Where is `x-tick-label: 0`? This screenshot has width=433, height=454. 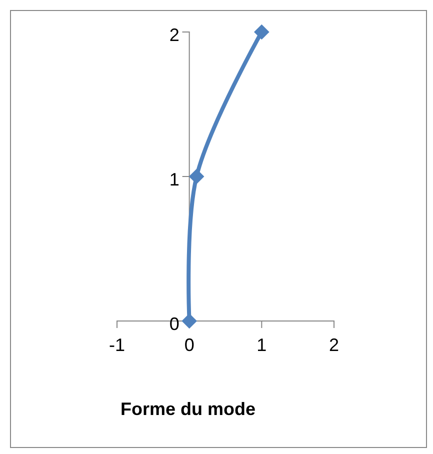
x-tick-label: 0 is located at coordinates (189, 344).